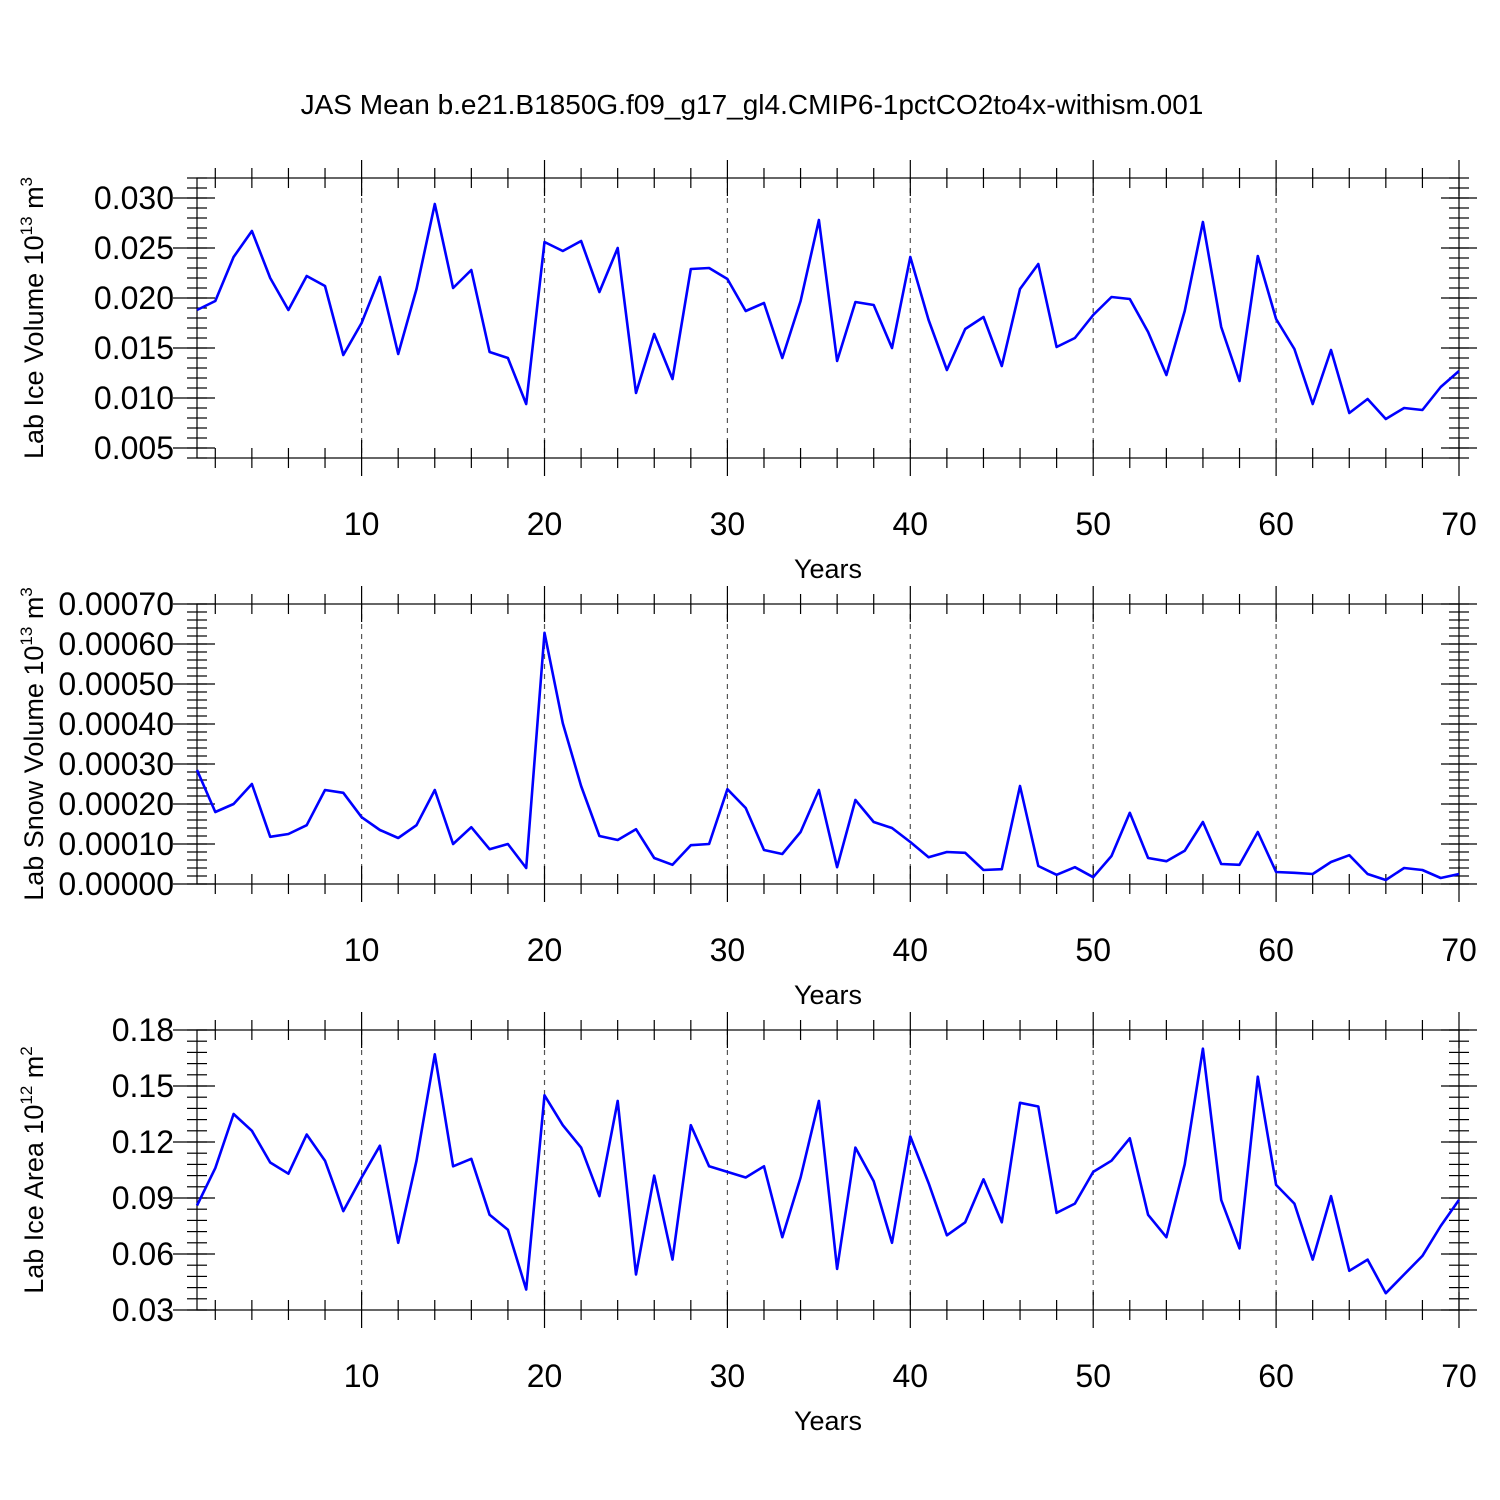 The width and height of the screenshot is (1500, 1500). What do you see at coordinates (143, 1254) in the screenshot?
I see `y-tick-label: 0.06` at bounding box center [143, 1254].